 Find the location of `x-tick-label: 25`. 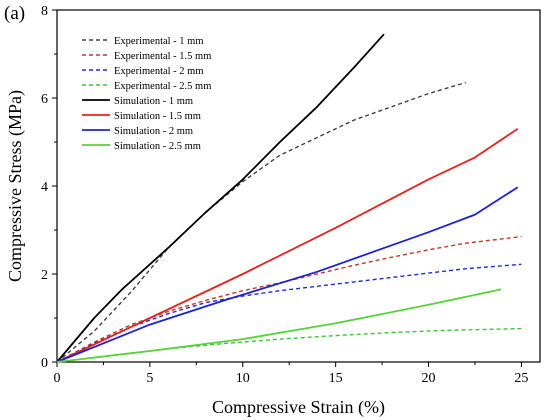

x-tick-label: 25 is located at coordinates (521, 378).